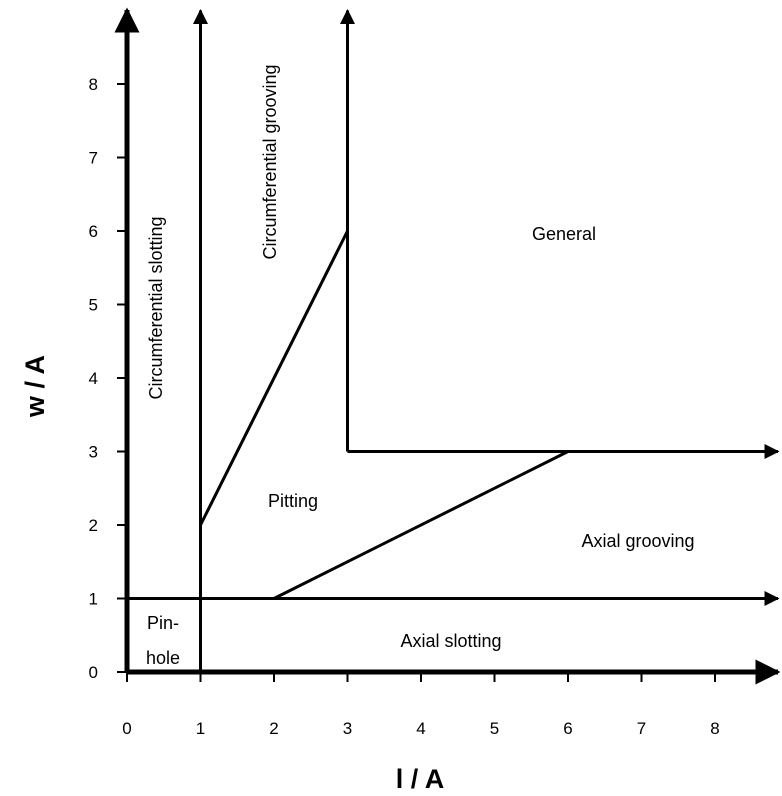 The width and height of the screenshot is (782, 796). I want to click on region-label-axial-slotting: Axial slotting, so click(450, 641).